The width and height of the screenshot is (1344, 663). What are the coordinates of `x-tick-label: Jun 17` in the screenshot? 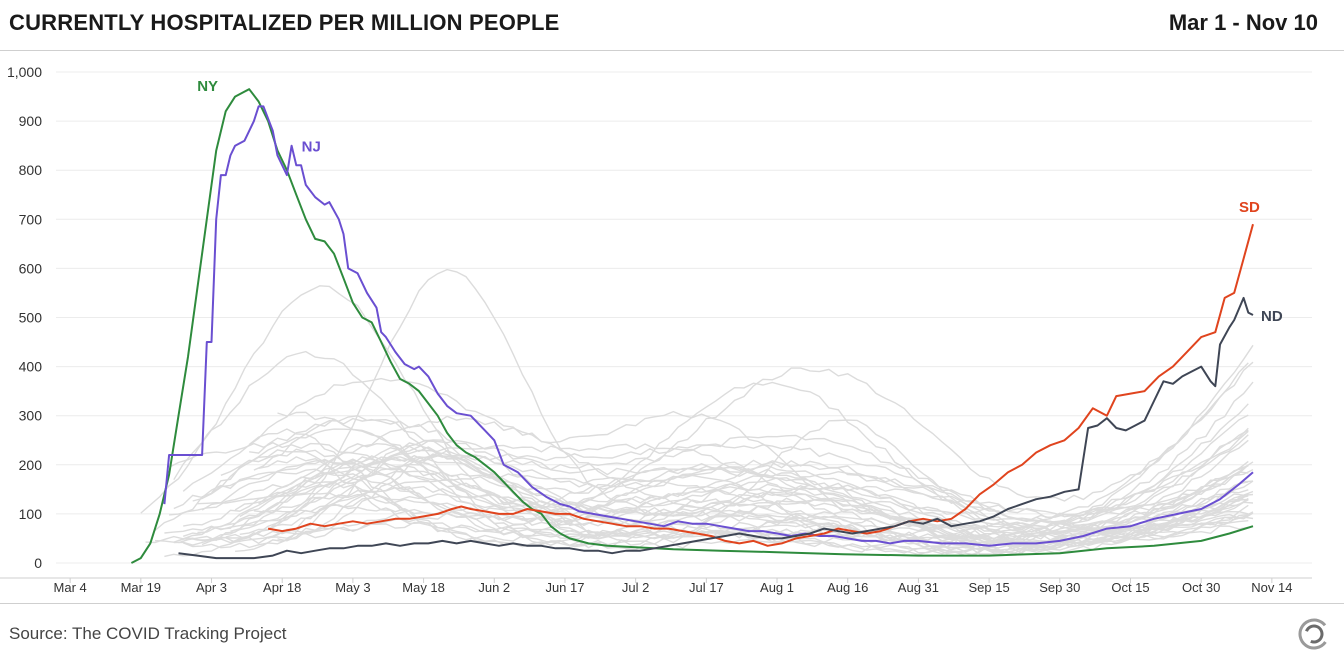 It's located at (564, 587).